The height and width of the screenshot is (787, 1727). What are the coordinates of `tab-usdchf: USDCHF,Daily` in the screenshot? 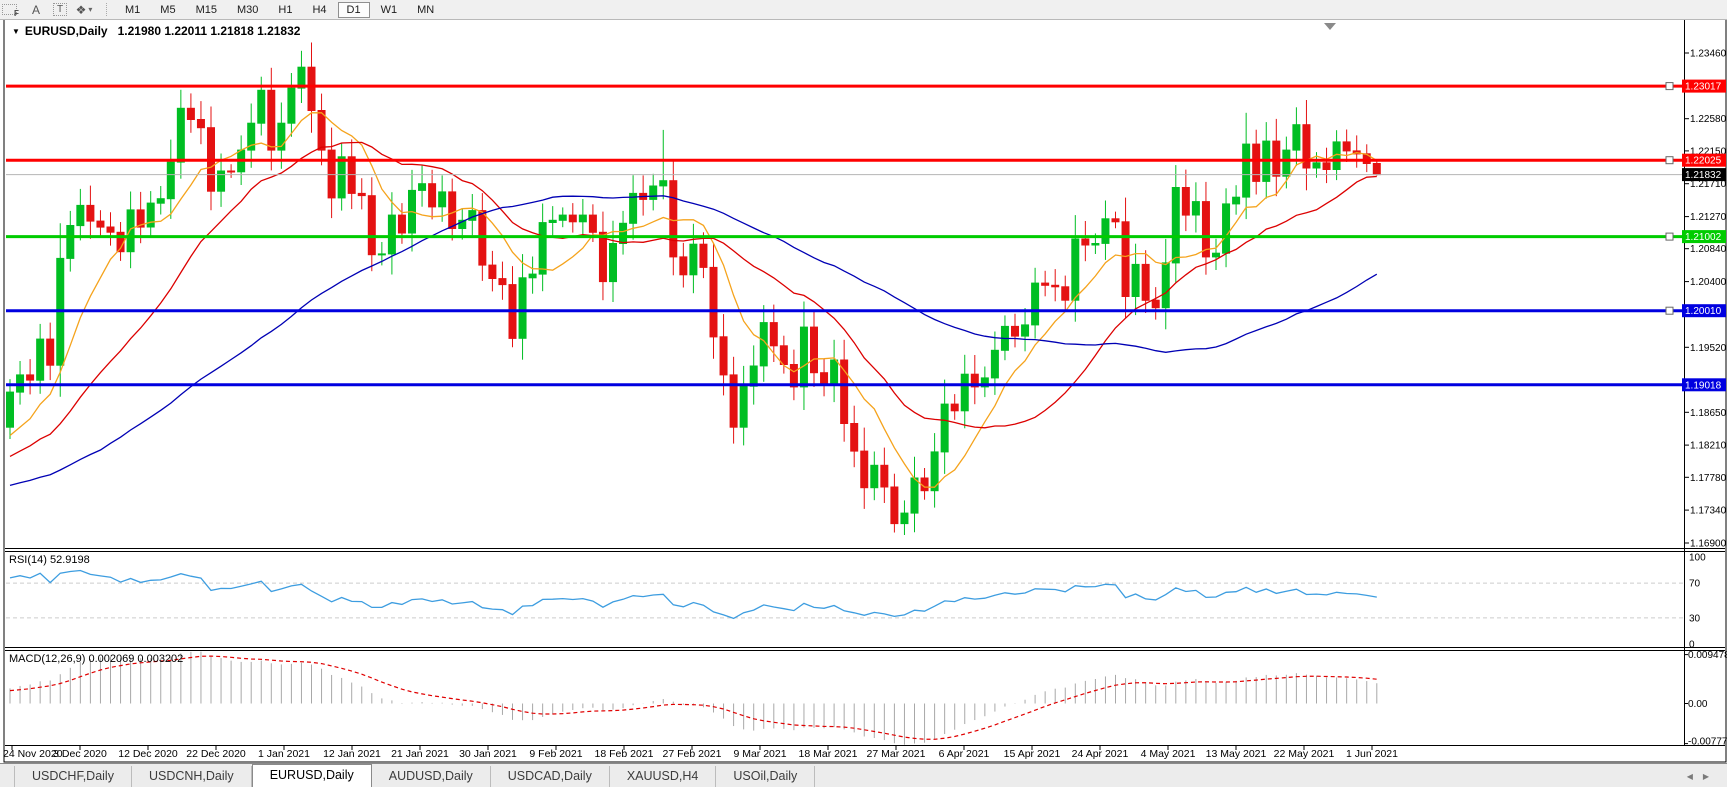 It's located at (73, 776).